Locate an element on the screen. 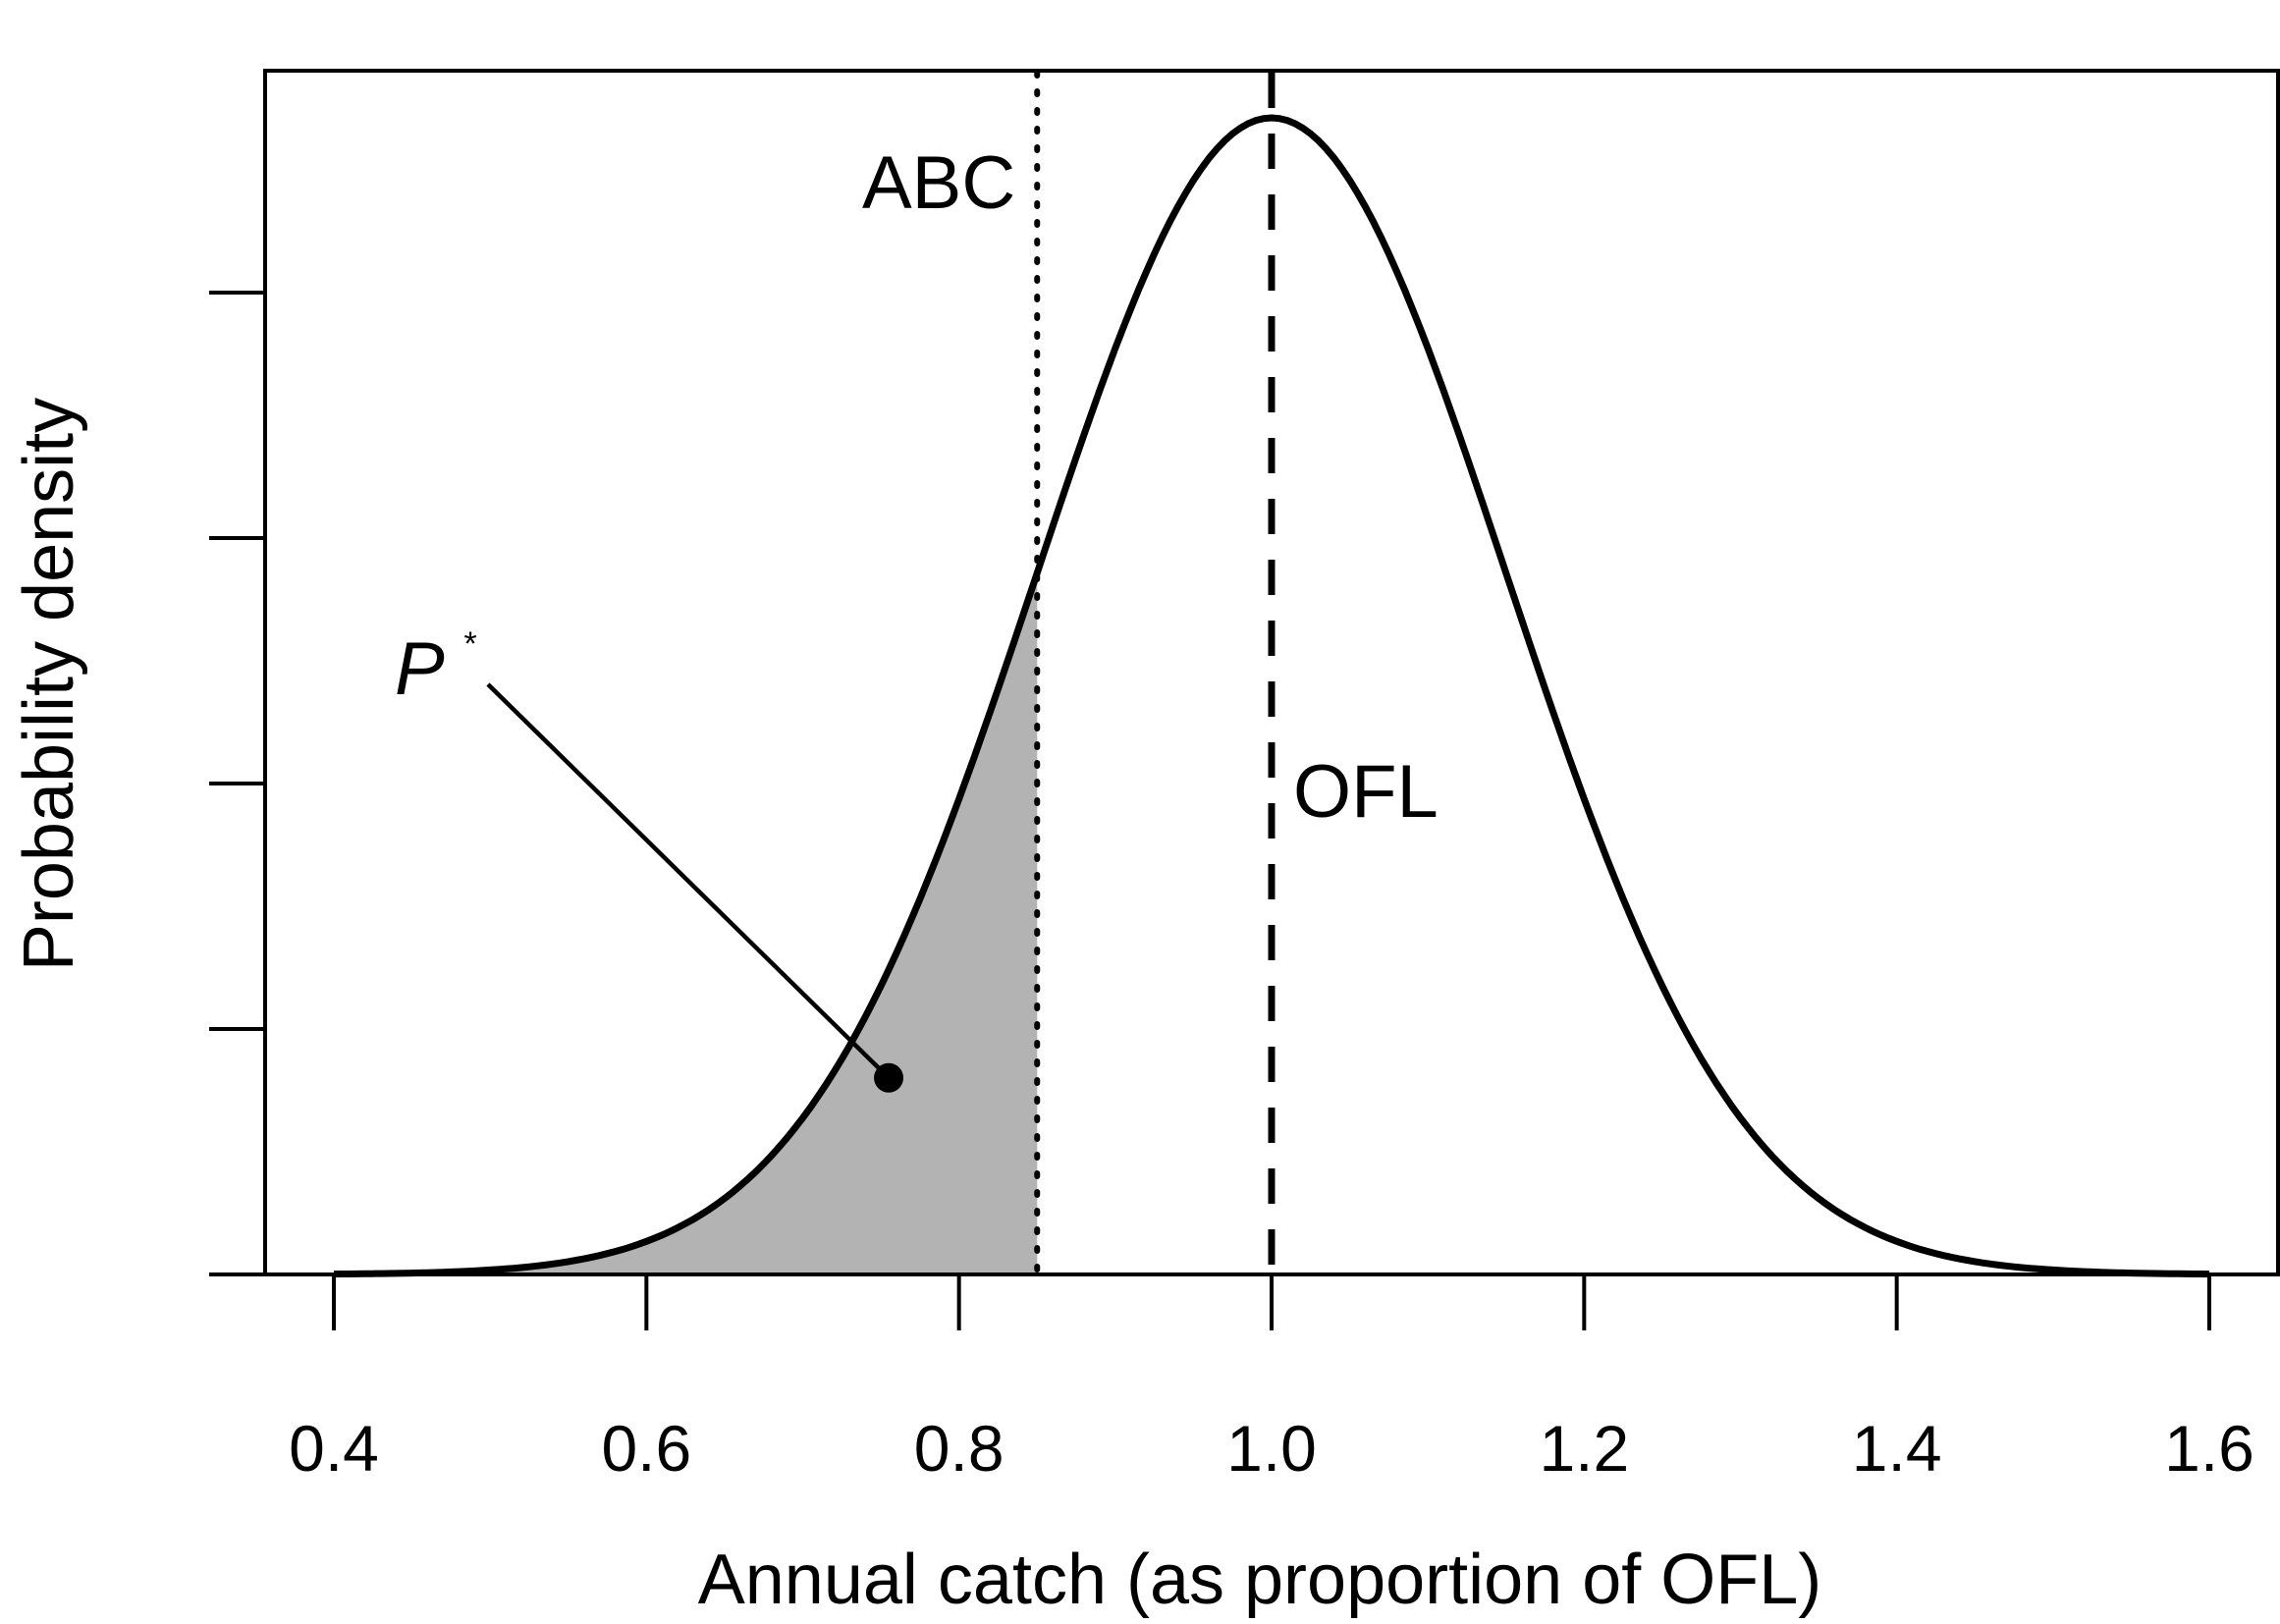 The height and width of the screenshot is (1624, 2280). shaded-tail-area is located at coordinates (686, 923).